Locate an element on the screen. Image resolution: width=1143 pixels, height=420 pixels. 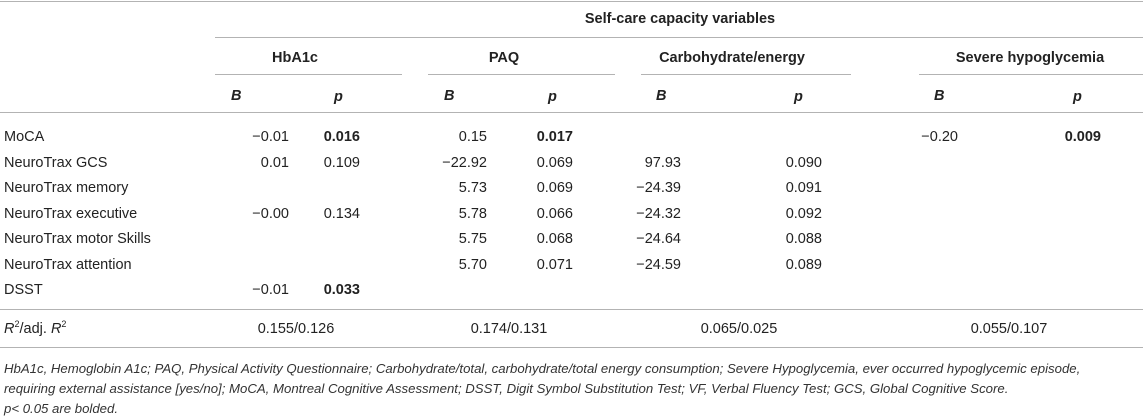
cell-b: −24.32 is located at coordinates (658, 214).